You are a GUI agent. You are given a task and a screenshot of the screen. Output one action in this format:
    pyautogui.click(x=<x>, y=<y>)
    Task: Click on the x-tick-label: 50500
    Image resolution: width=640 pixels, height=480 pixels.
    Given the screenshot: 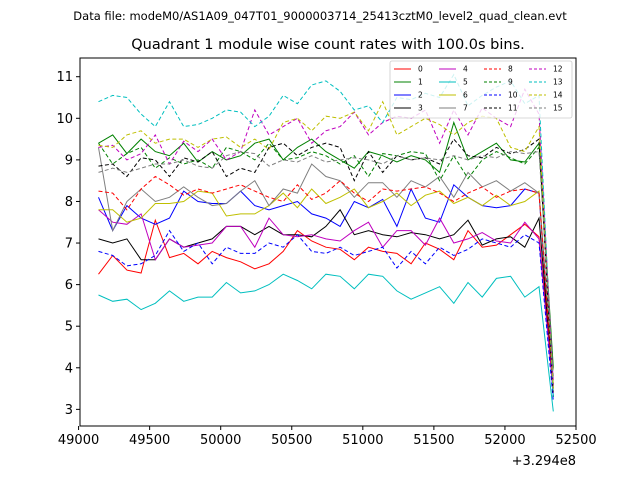 What is the action you would take?
    pyautogui.click(x=291, y=440)
    